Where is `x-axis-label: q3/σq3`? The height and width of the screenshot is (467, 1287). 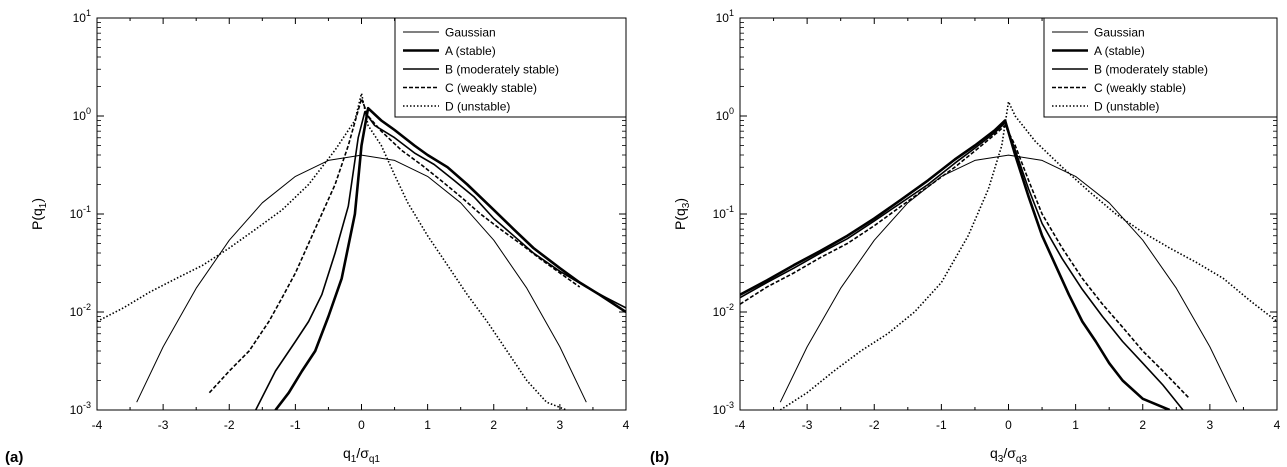 x-axis-label: q3/σq3 is located at coordinates (1008, 455).